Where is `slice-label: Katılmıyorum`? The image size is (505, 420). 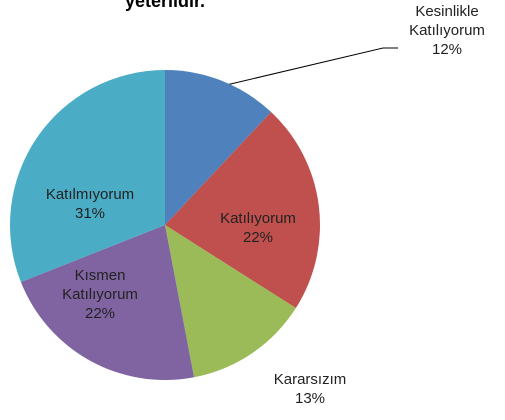
slice-label: Katılmıyorum is located at coordinates (90, 194).